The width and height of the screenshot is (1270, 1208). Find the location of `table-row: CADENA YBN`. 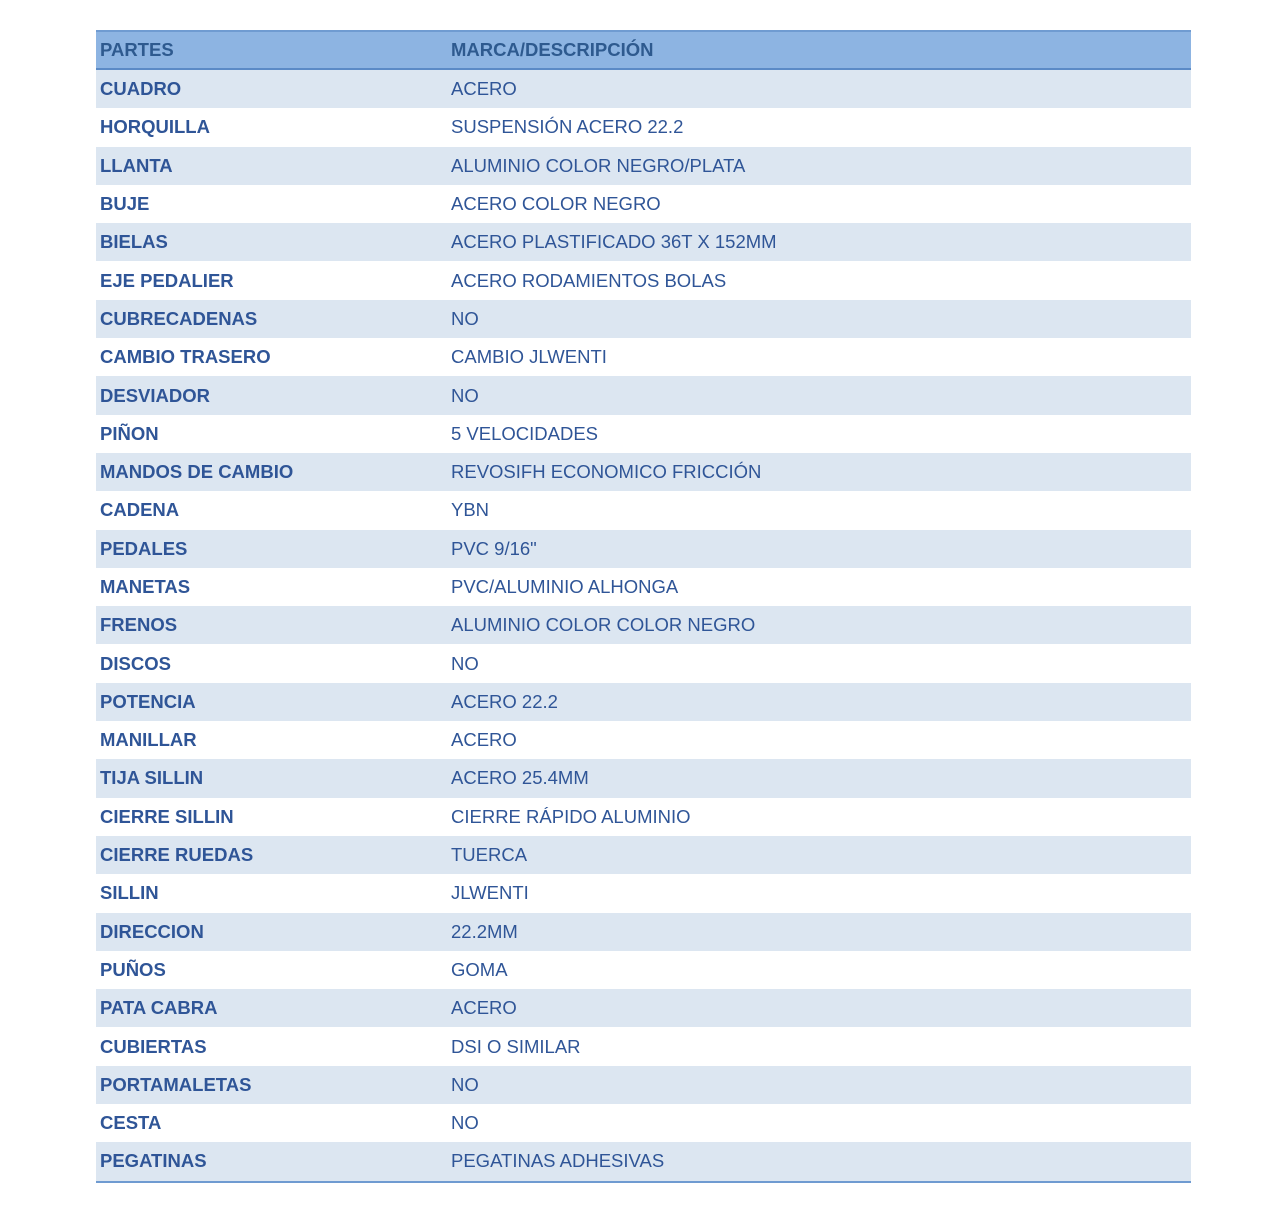

table-row: CADENA YBN is located at coordinates (643, 510).